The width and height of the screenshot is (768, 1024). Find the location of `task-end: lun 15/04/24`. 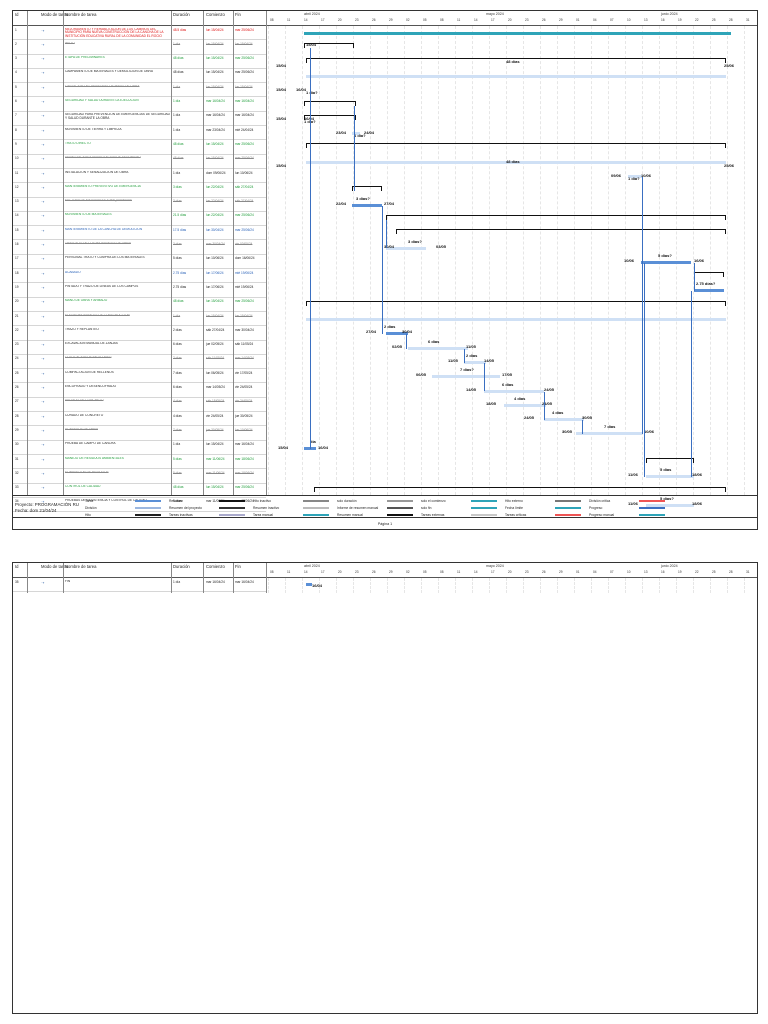

task-end: lun 15/04/24 is located at coordinates (244, 86).